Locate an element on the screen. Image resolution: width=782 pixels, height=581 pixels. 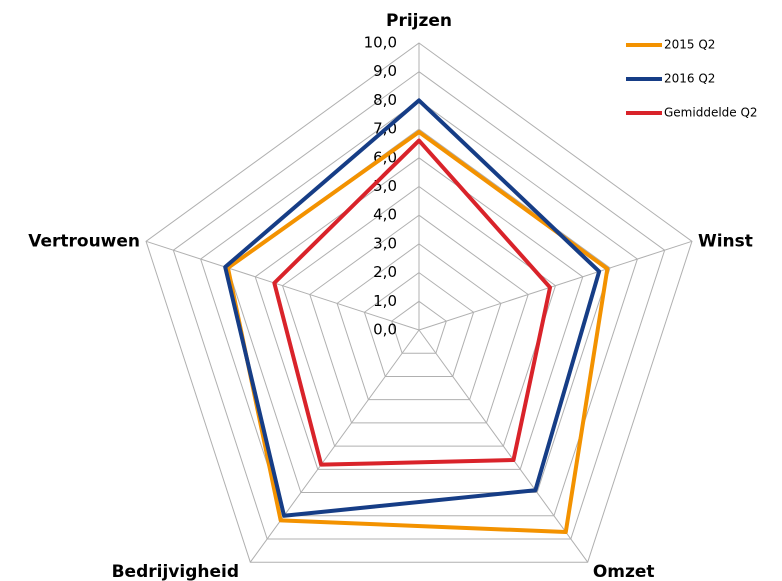
r-tick-label: 0,0 is located at coordinates (385, 330).